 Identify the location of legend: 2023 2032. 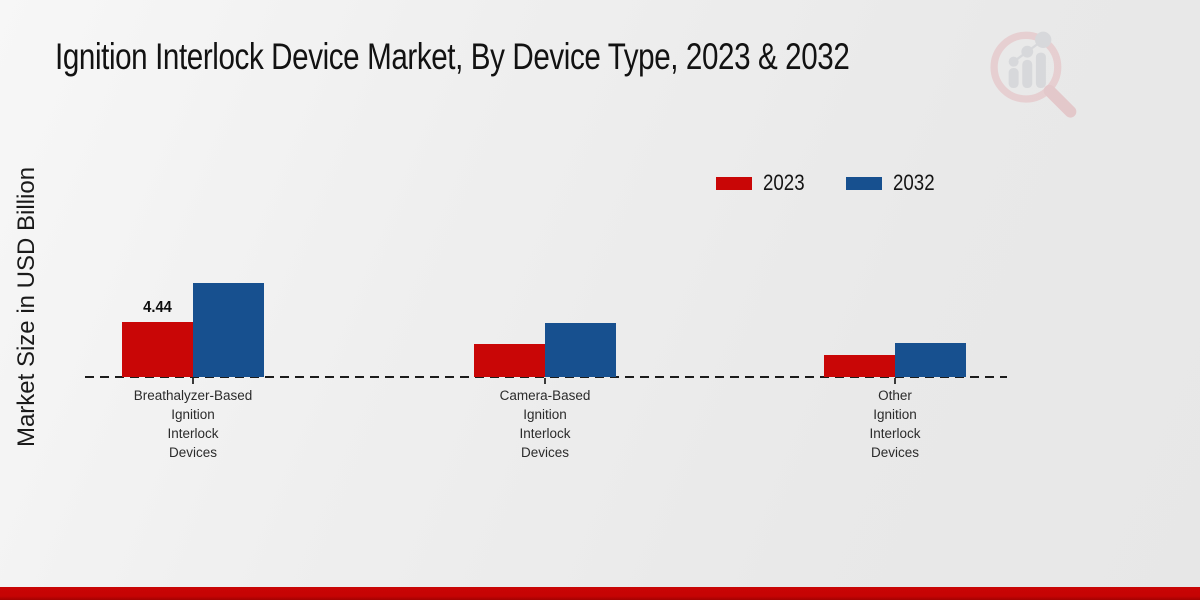
(829, 183).